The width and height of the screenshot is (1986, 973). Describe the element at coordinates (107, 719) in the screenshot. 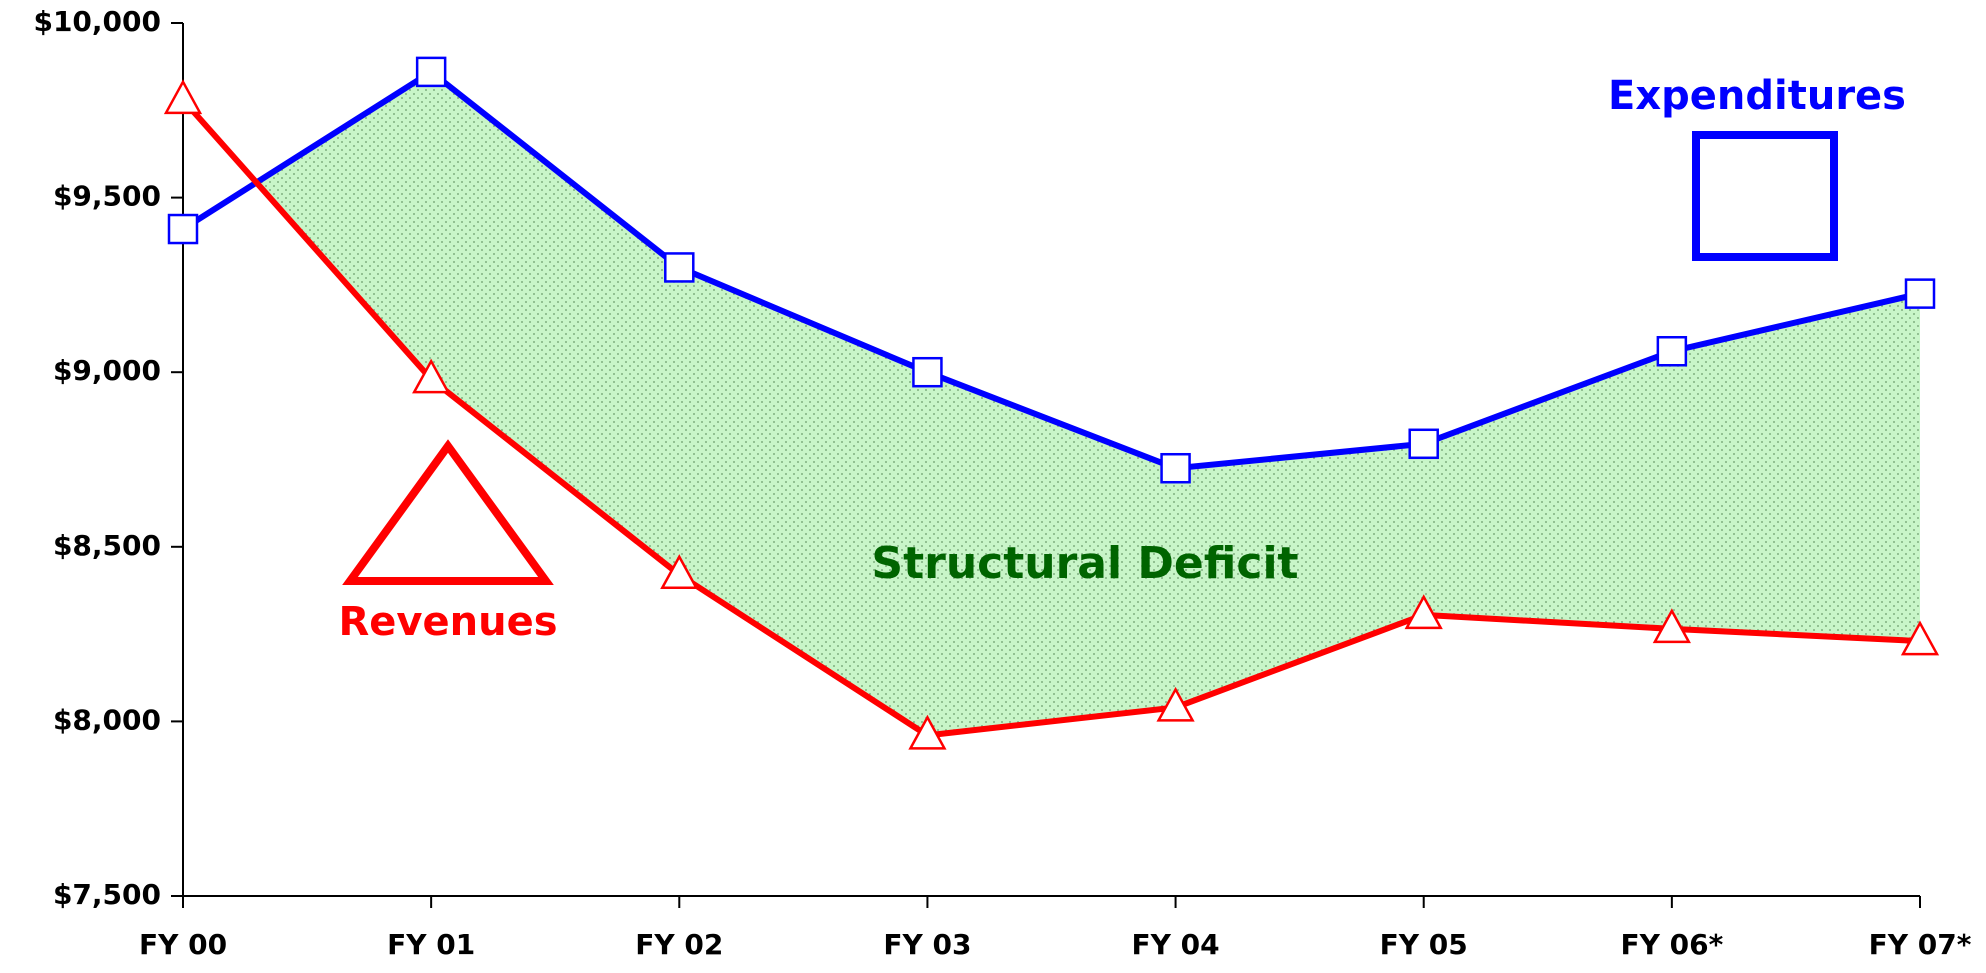

I see `y-tick-label: $8,000` at that location.